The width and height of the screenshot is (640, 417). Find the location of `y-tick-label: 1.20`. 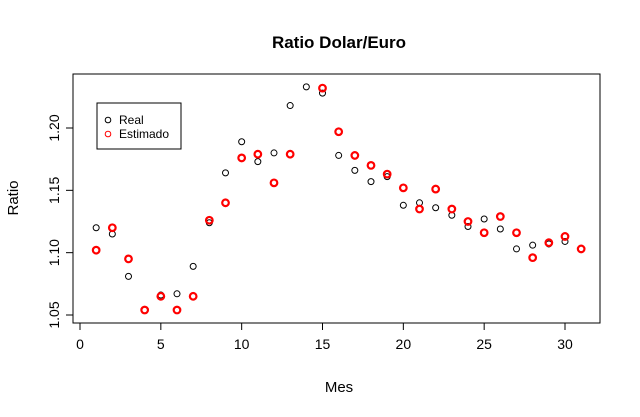

y-tick-label: 1.20 is located at coordinates (54, 127).